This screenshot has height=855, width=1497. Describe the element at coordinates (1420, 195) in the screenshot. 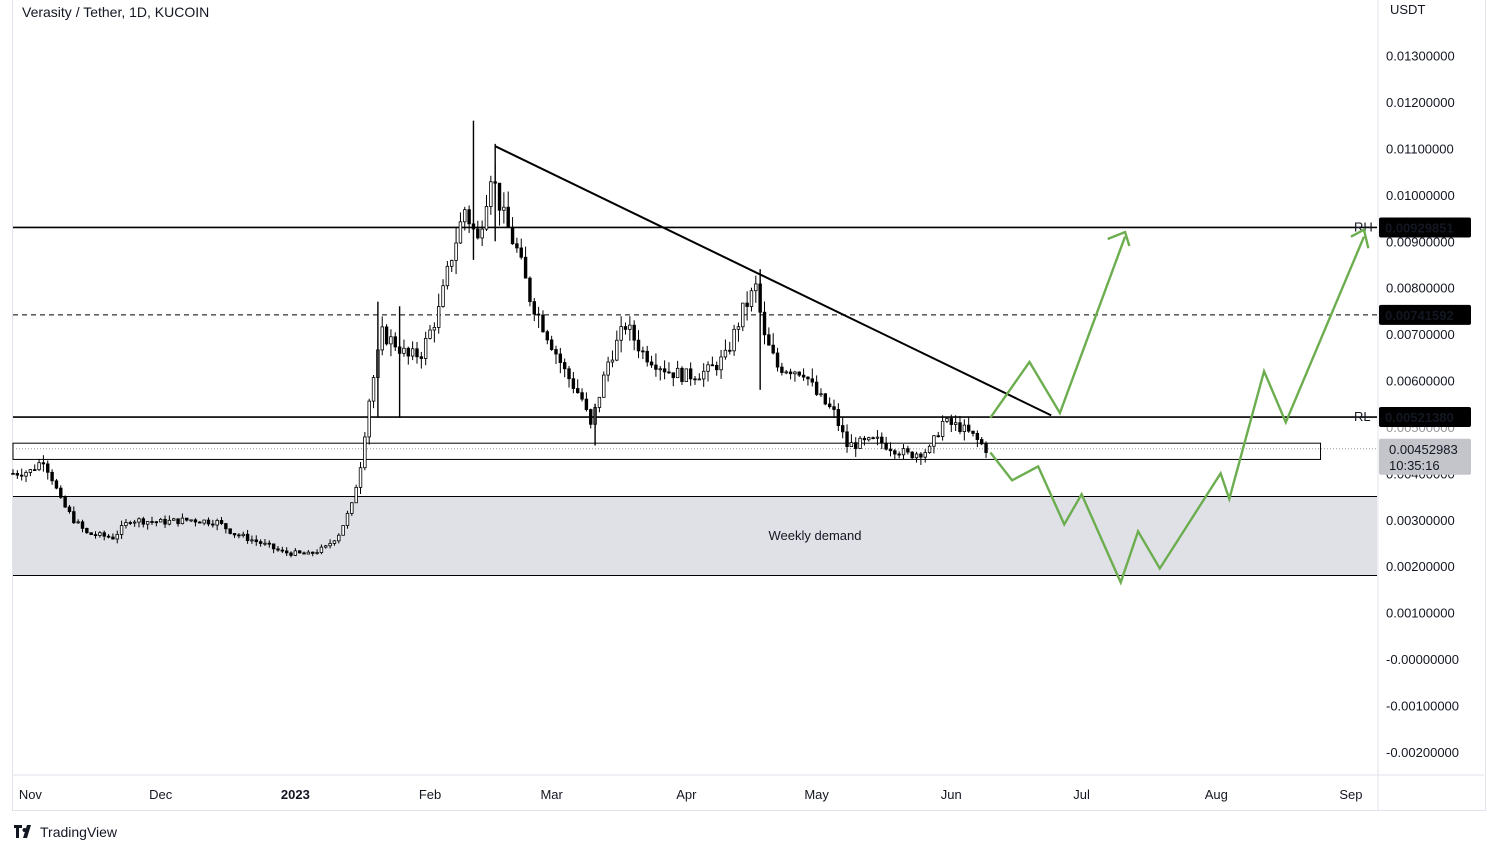

I see `price-axis-tick: 0.01000000` at that location.